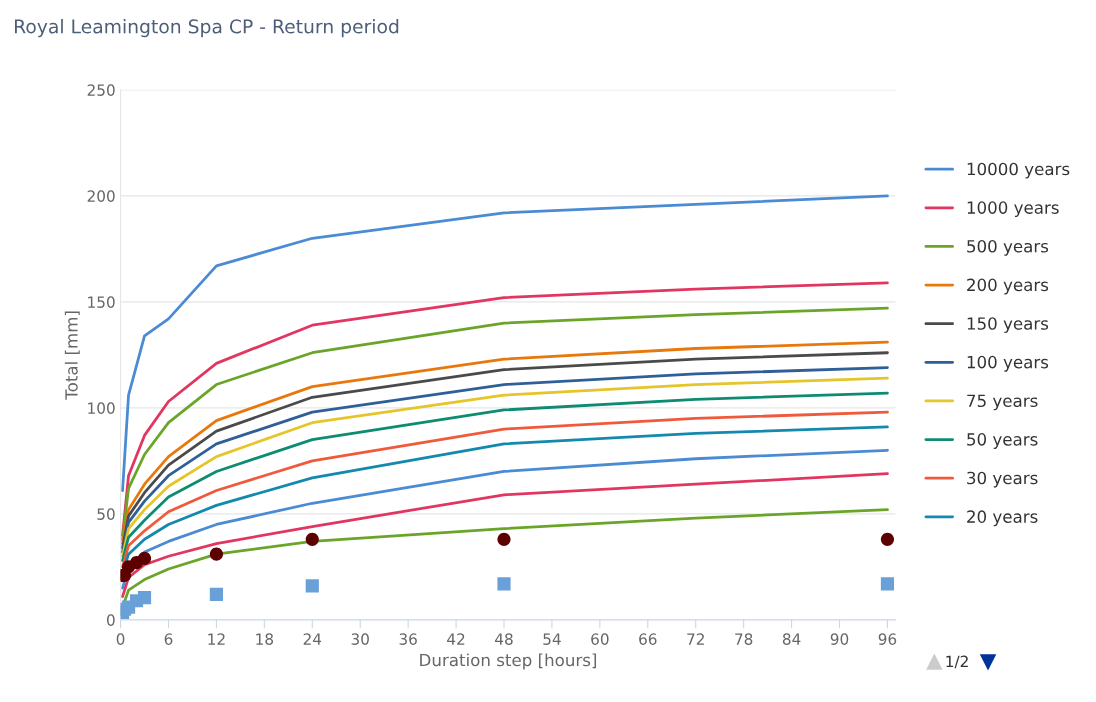 The image size is (1096, 702). Describe the element at coordinates (265, 639) in the screenshot. I see `x-tick-label: 18` at that location.